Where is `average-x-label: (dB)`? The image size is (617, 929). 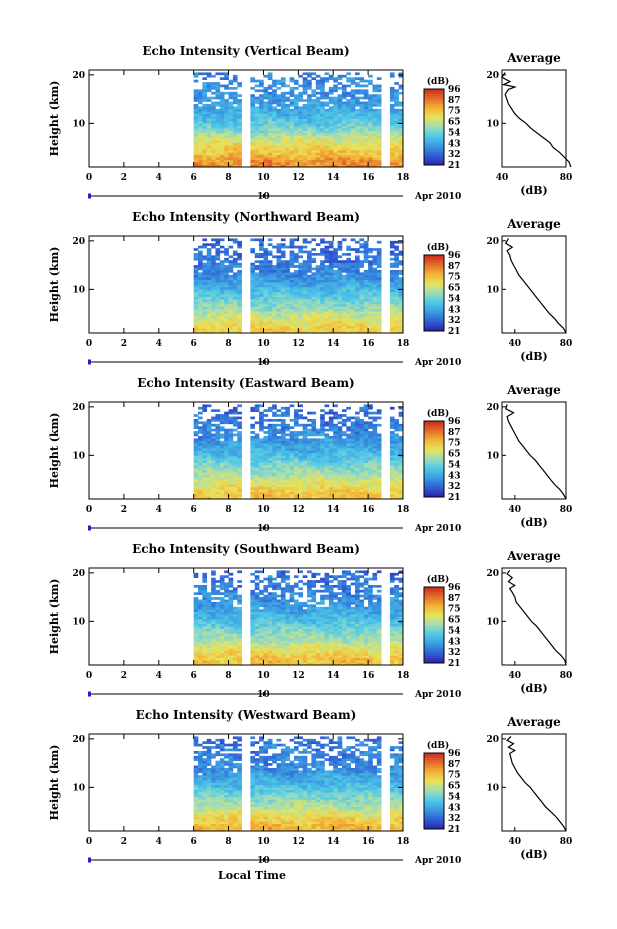 average-x-label: (dB) is located at coordinates (533, 190).